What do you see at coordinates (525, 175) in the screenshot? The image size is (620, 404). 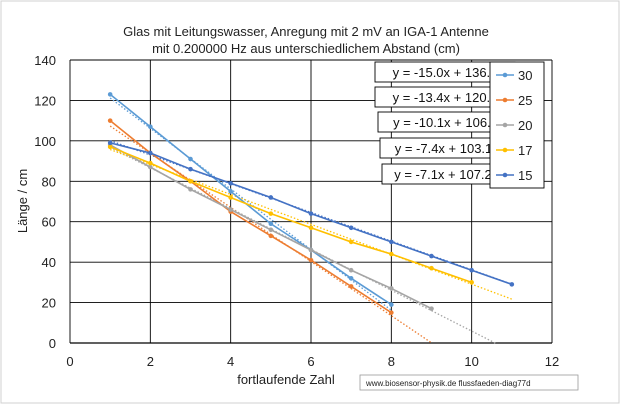 I see `legend-label: 15` at bounding box center [525, 175].